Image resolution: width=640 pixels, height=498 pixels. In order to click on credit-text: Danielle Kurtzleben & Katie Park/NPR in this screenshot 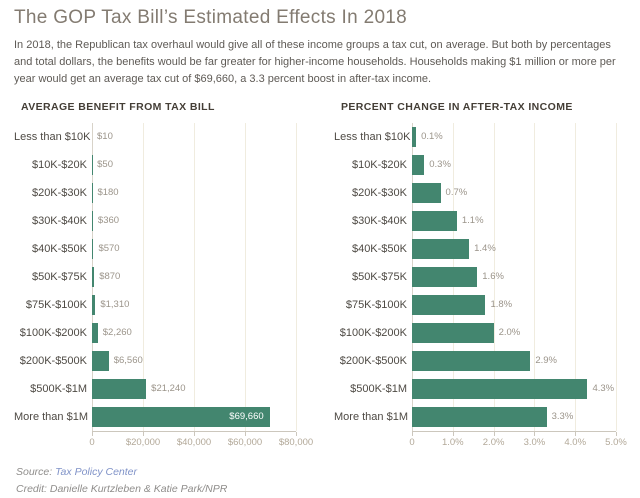, I will do `click(138, 489)`.